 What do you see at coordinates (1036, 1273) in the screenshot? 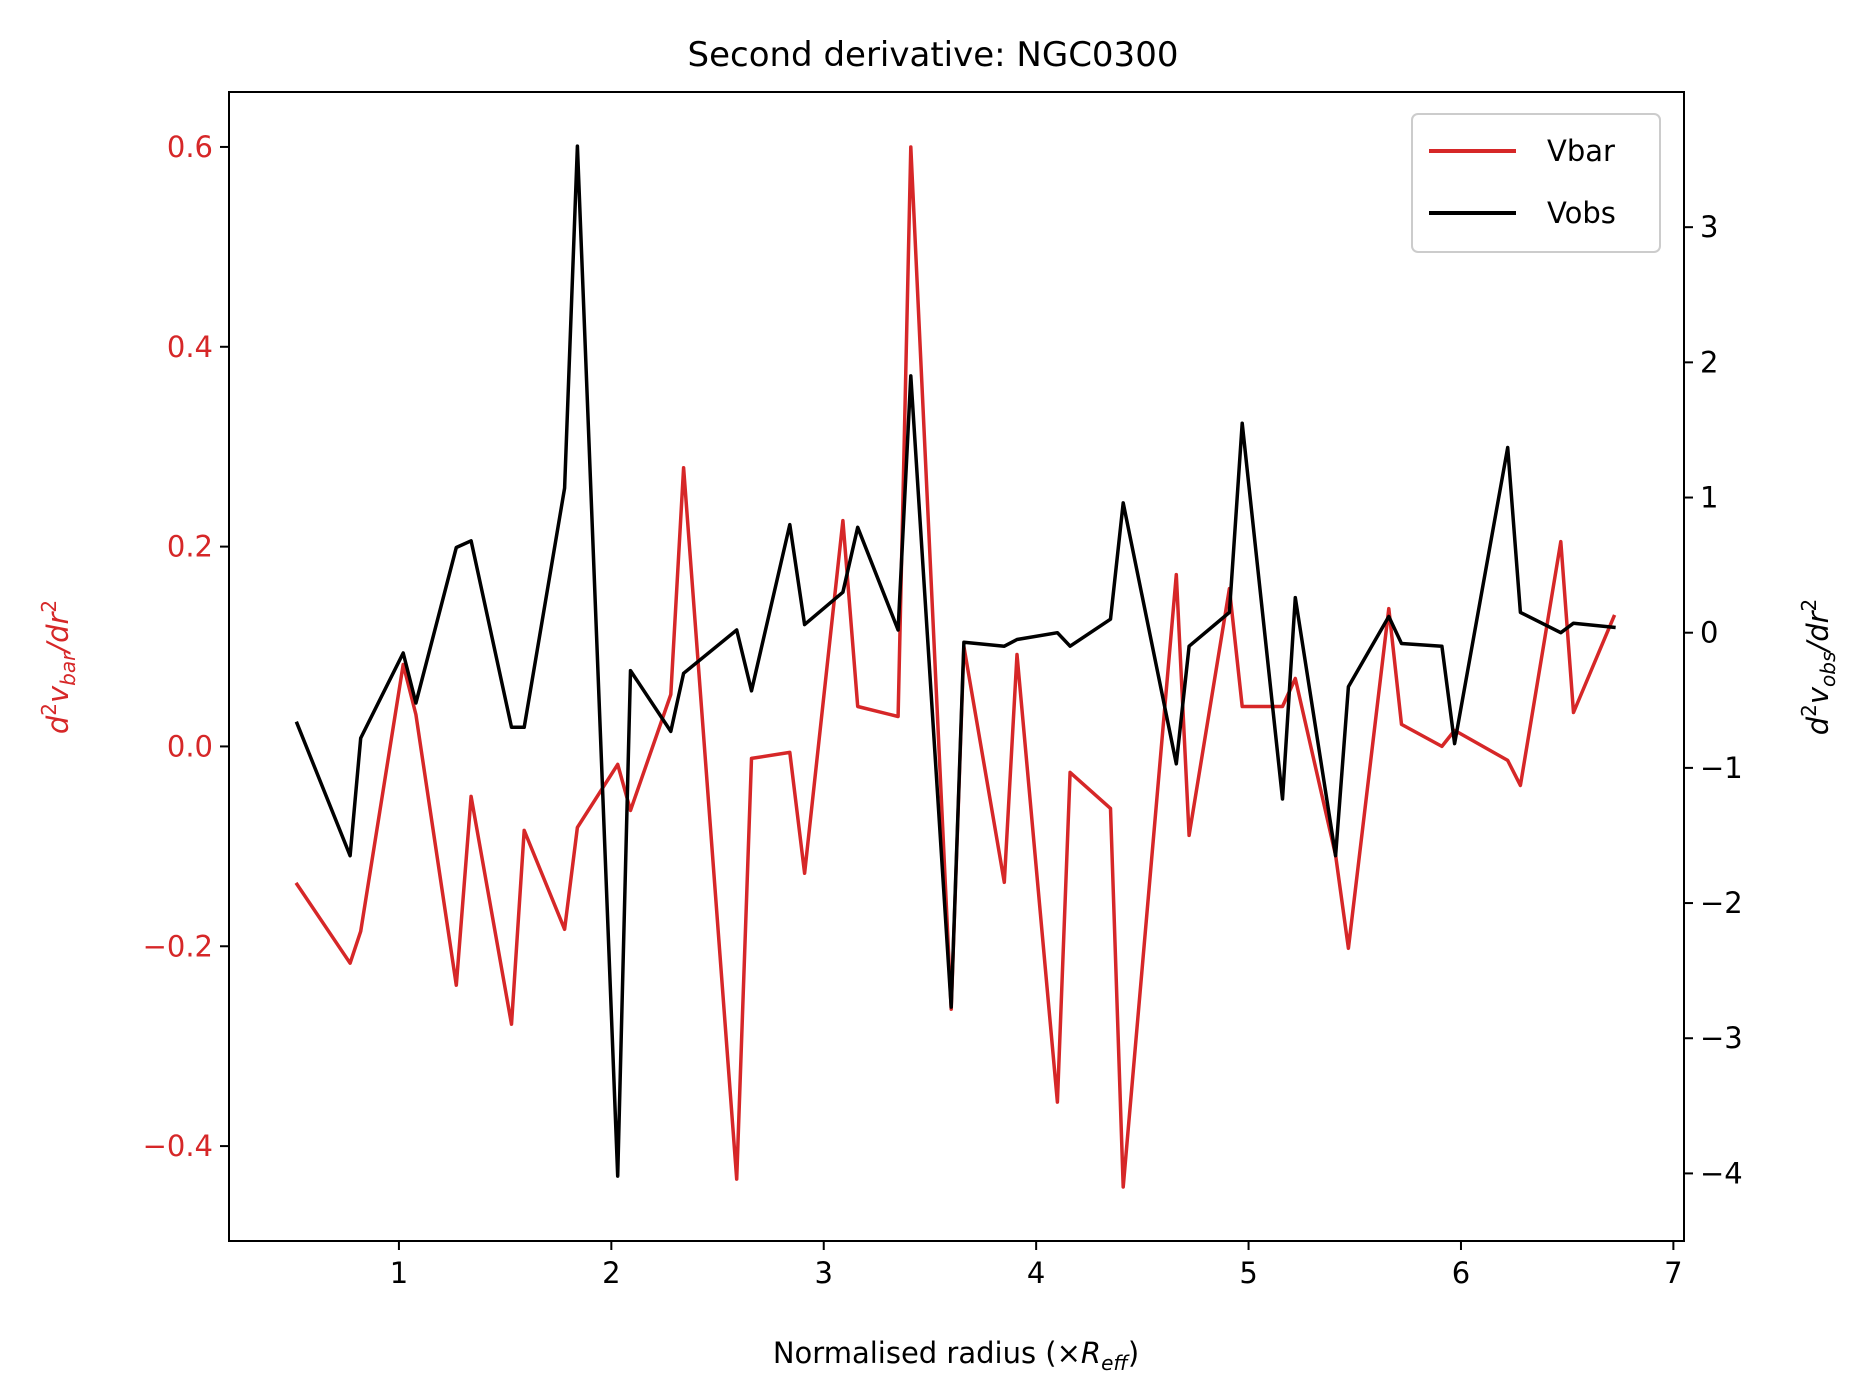
I see `x-tick-label: 4` at bounding box center [1036, 1273].